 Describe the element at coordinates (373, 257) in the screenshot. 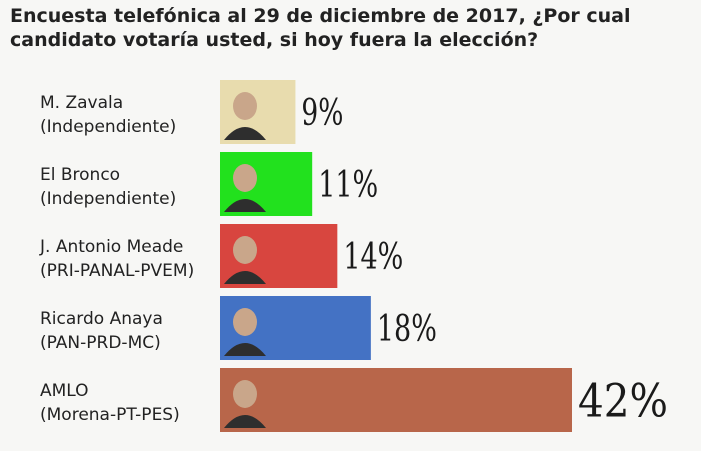

I see `data-label: 14%` at that location.